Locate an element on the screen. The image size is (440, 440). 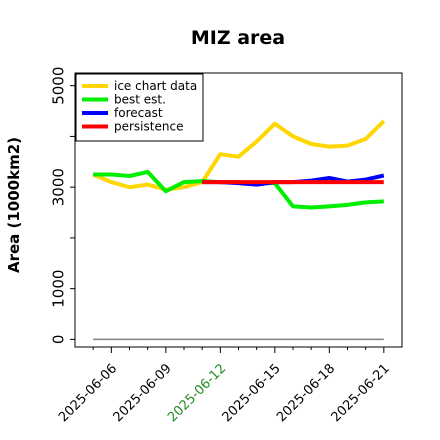
x-tick-label: 2025-06-21 is located at coordinates (361, 393).